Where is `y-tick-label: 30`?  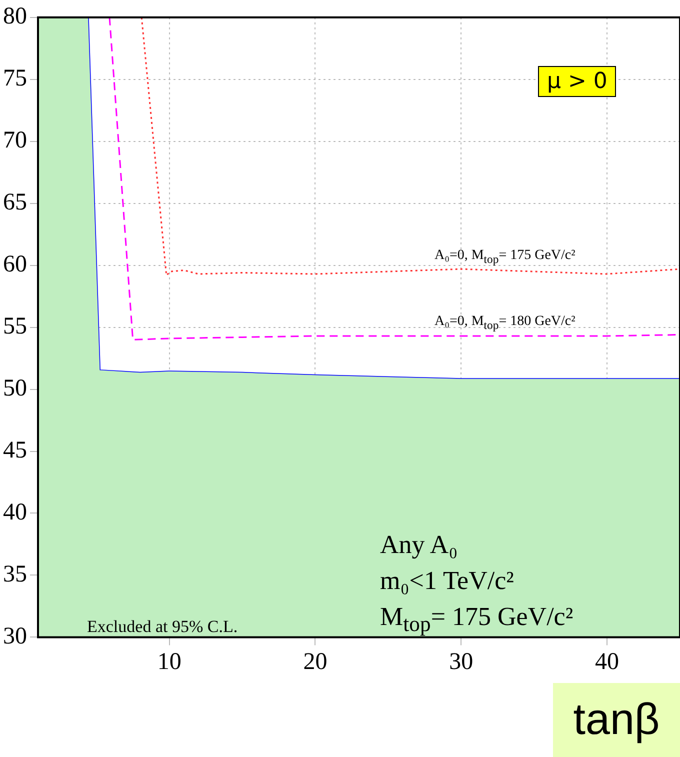
y-tick-label: 30 is located at coordinates (15, 636).